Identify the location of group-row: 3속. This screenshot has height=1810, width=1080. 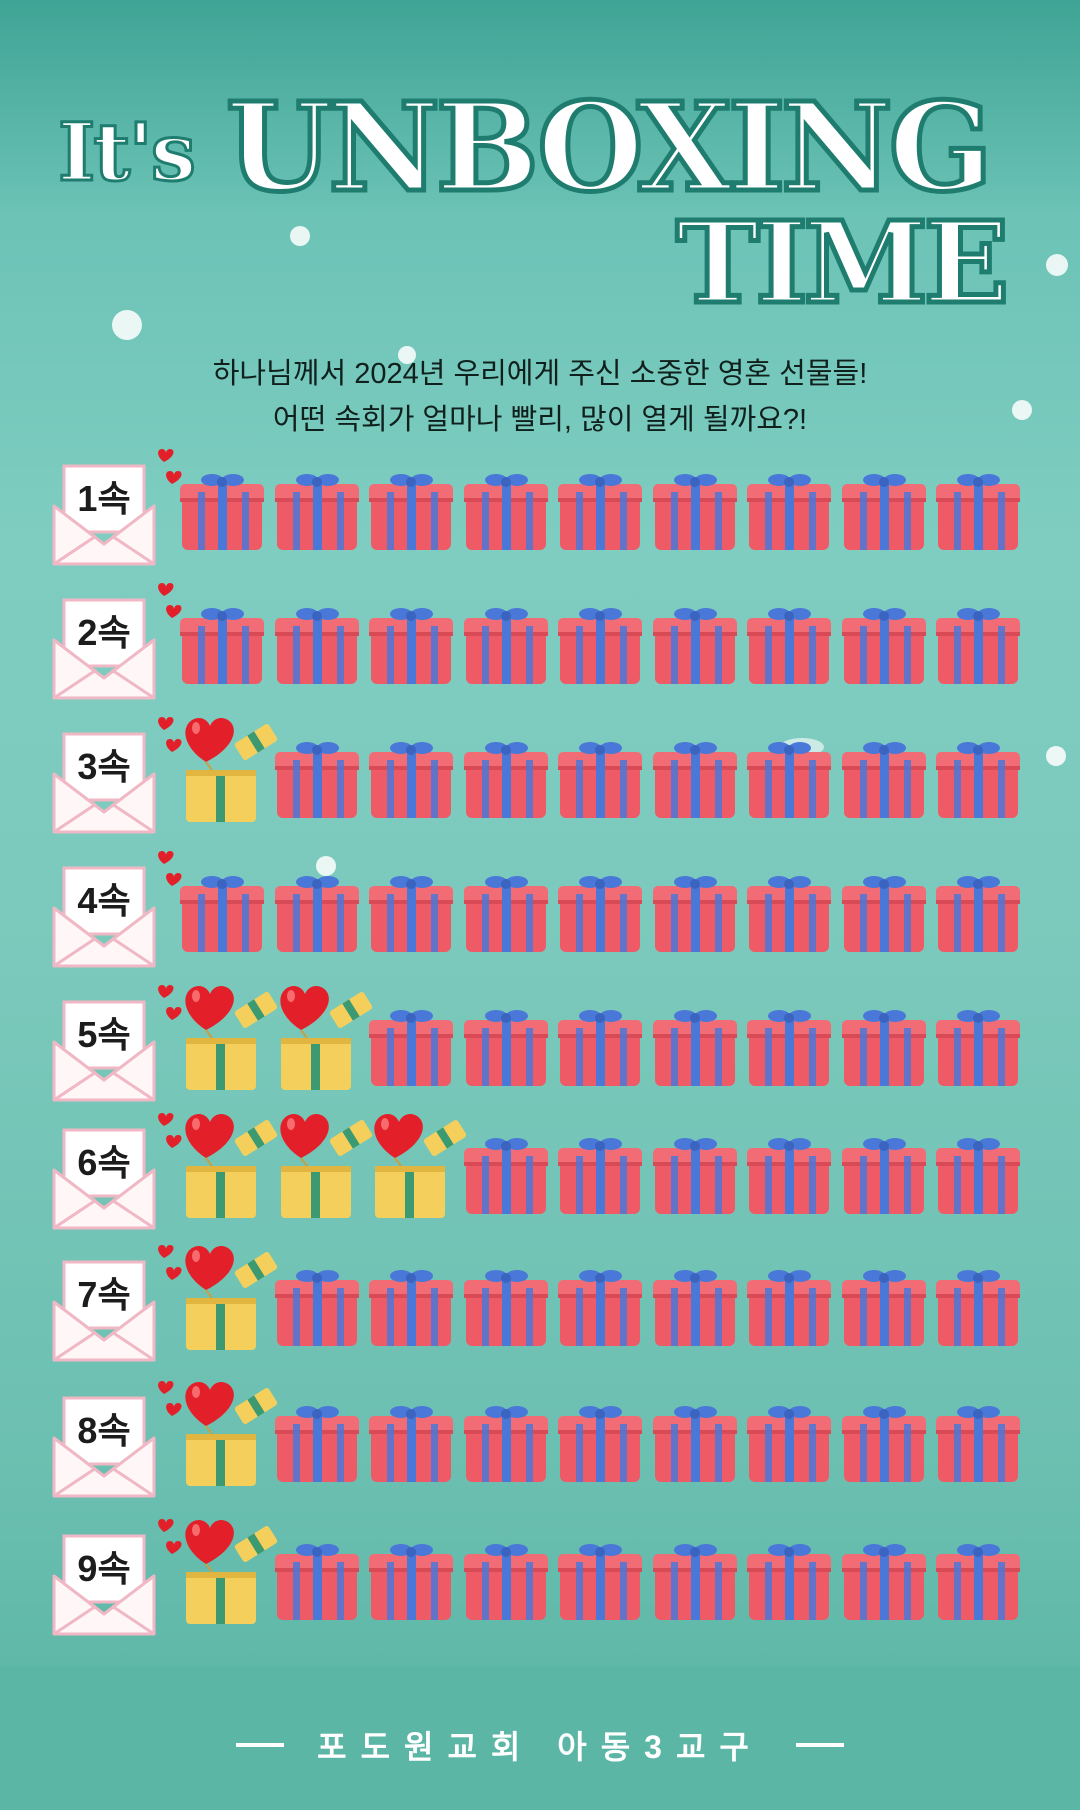
(545, 777).